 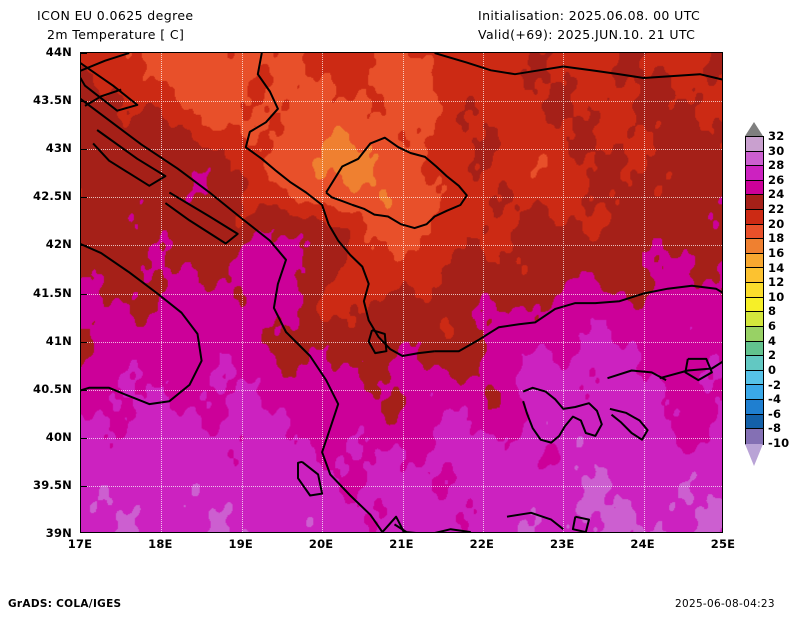 What do you see at coordinates (160, 544) in the screenshot?
I see `x-axis-label: 18E` at bounding box center [160, 544].